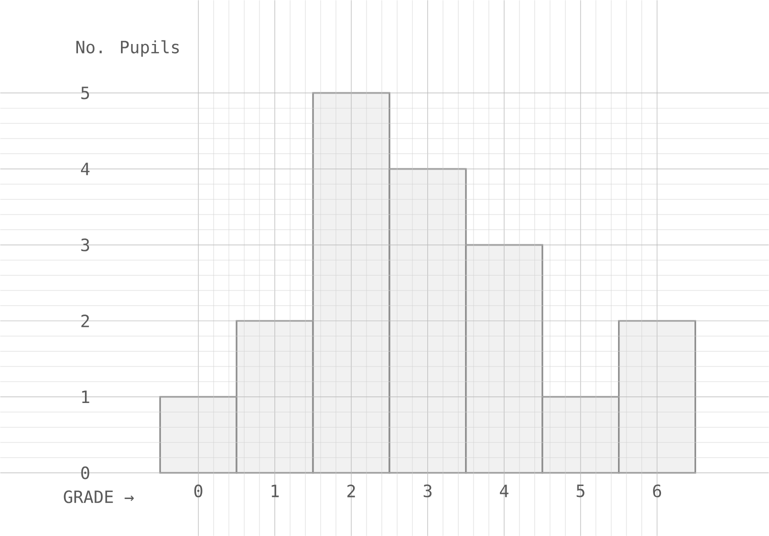 The height and width of the screenshot is (536, 769). Describe the element at coordinates (85, 321) in the screenshot. I see `y-tick-label: 2` at that location.